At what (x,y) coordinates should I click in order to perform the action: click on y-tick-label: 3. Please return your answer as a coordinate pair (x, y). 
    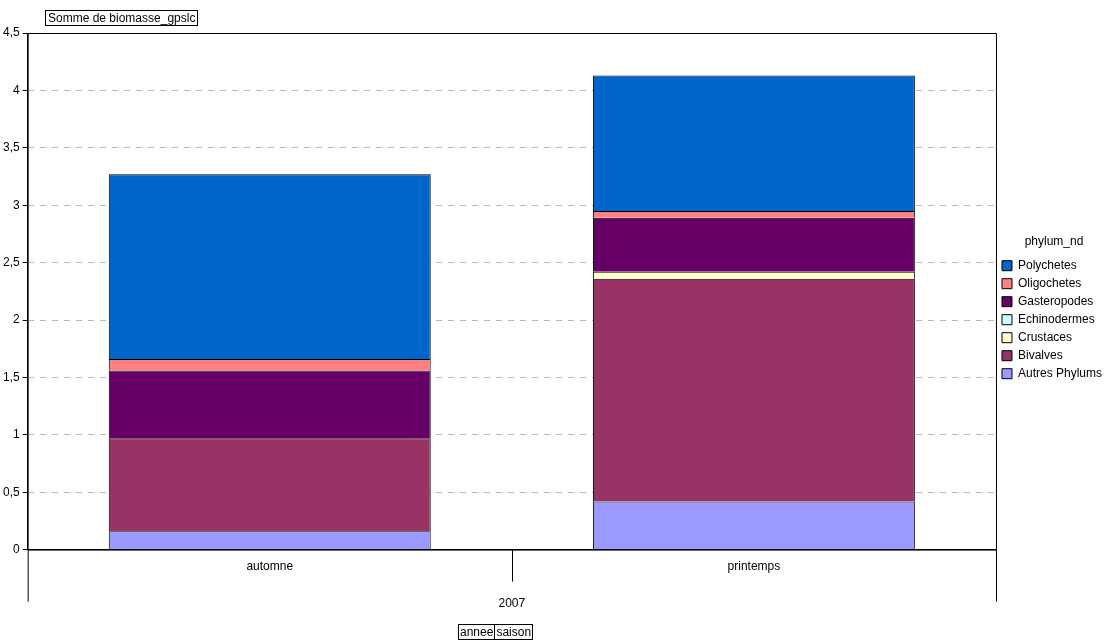
    Looking at the image, I should click on (16, 204).